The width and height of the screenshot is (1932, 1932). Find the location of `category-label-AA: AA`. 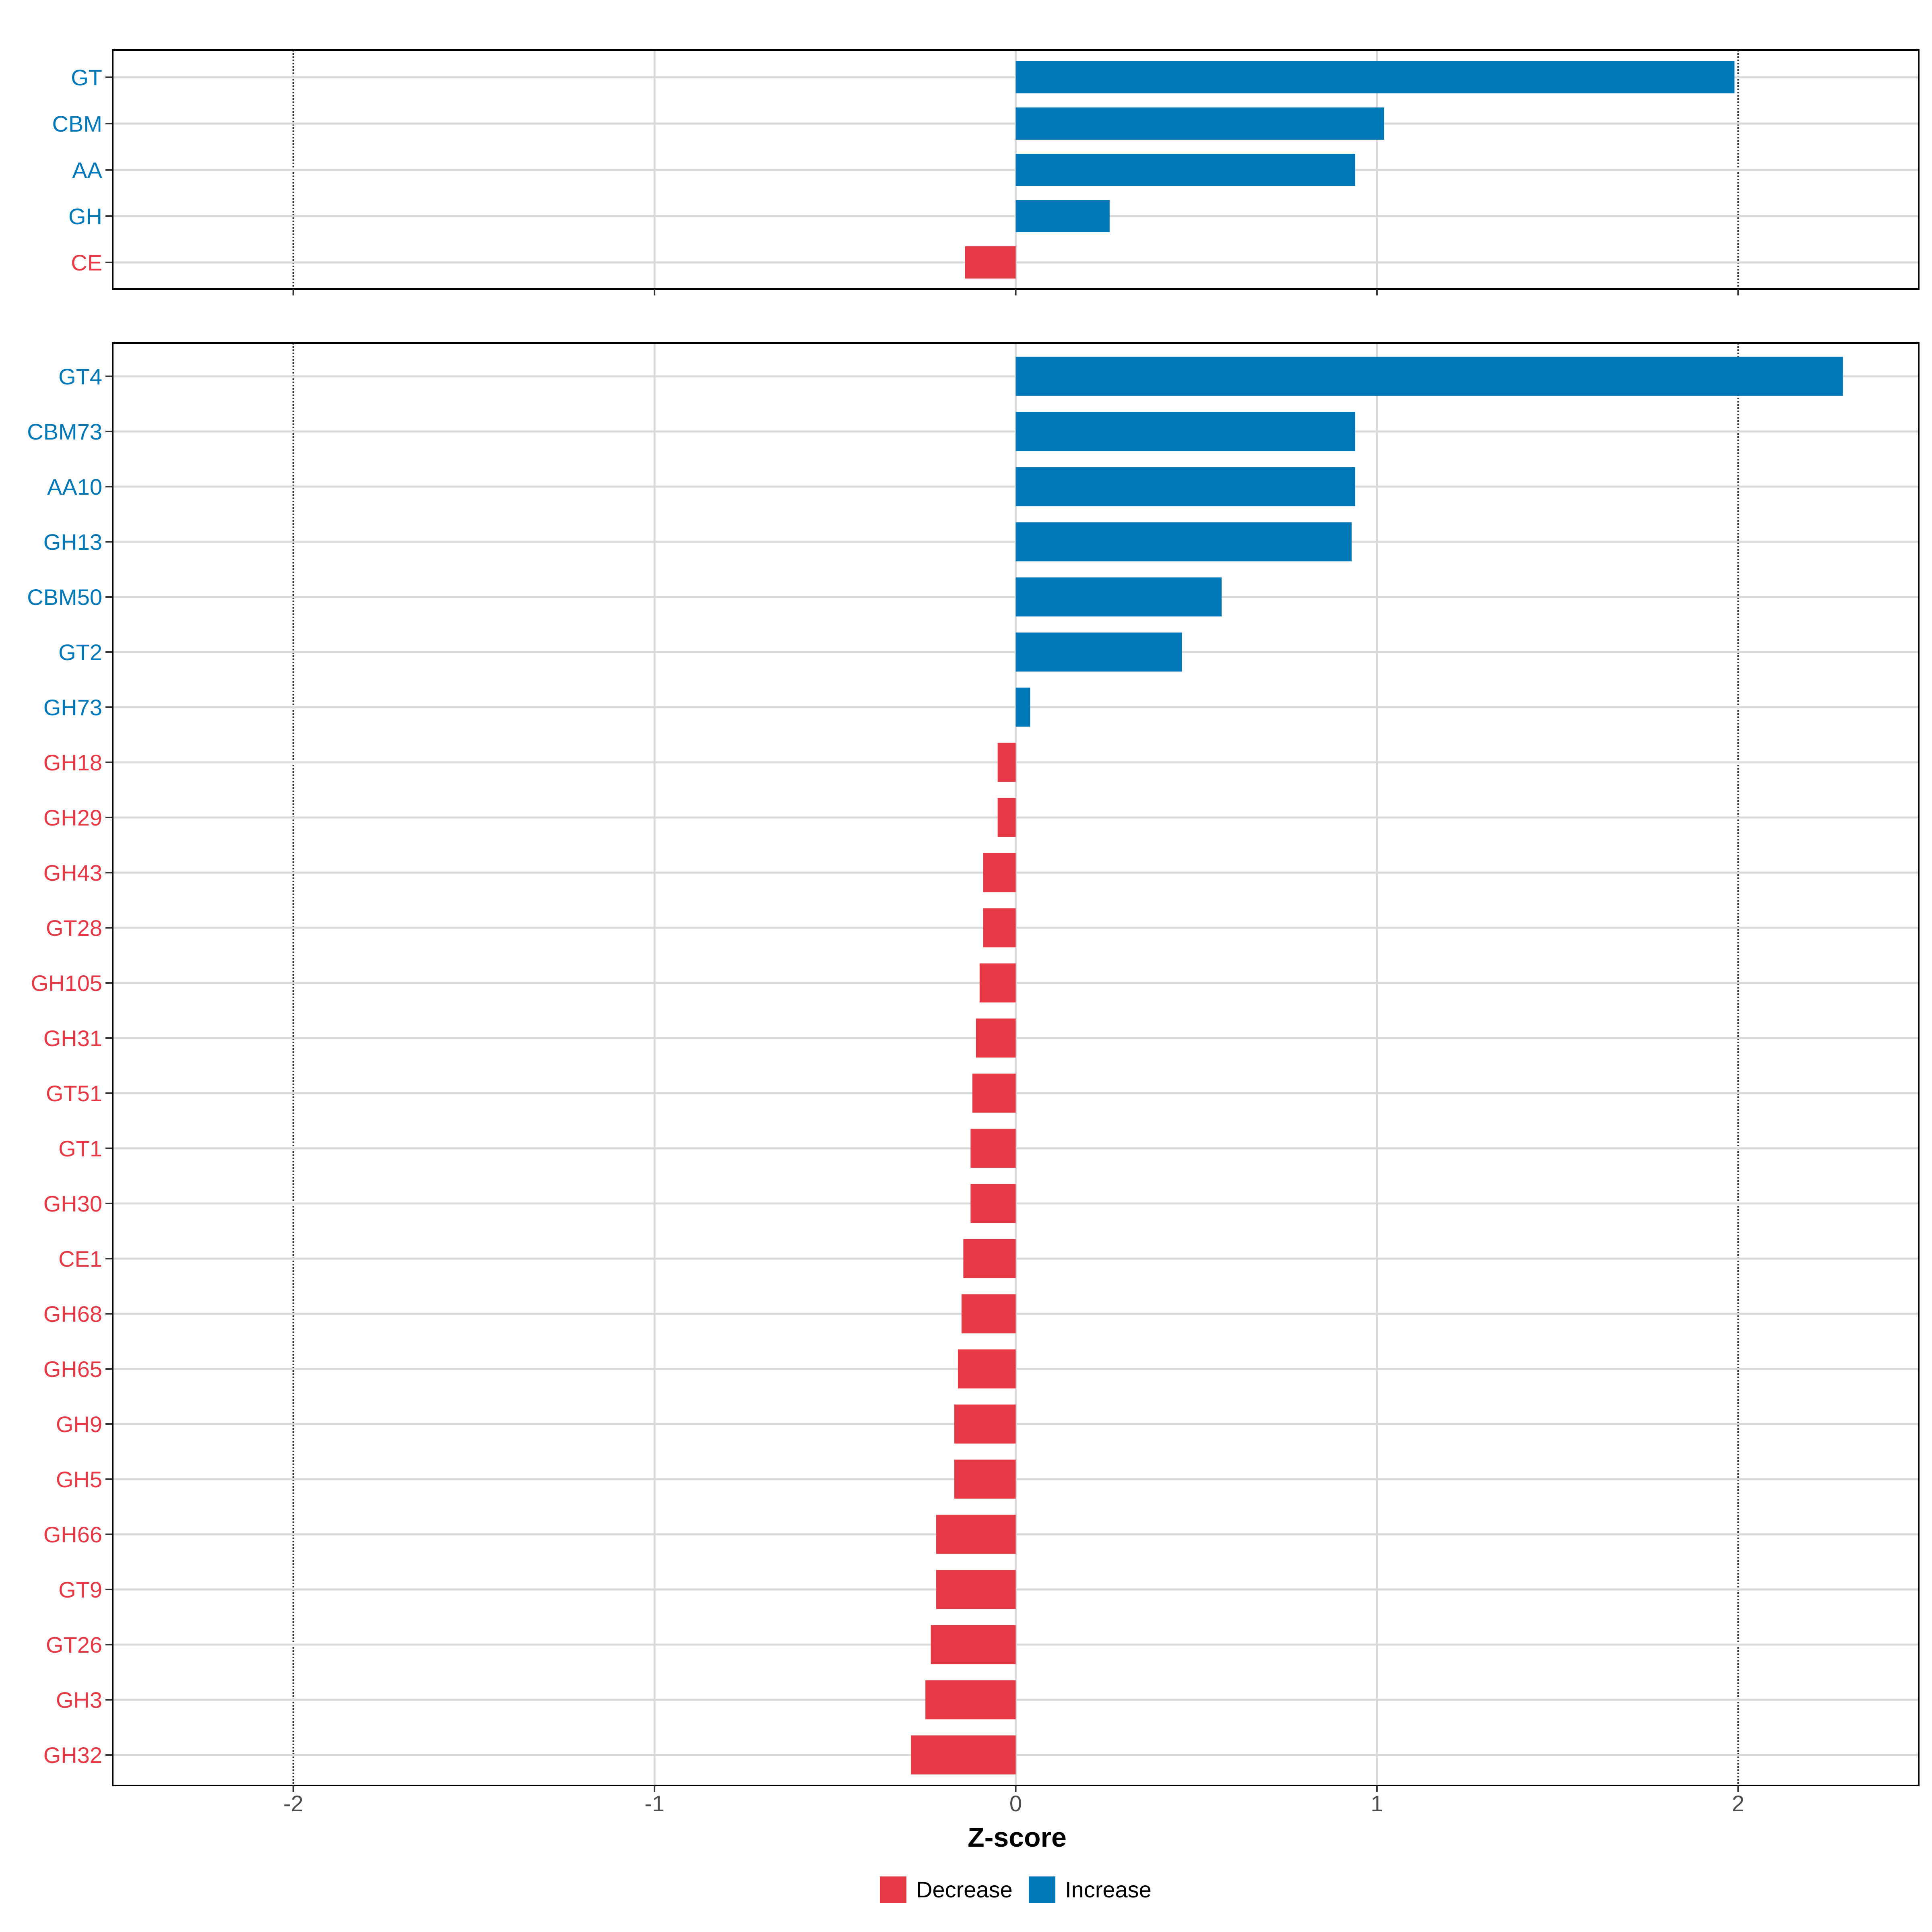

category-label-AA: AA is located at coordinates (87, 170).